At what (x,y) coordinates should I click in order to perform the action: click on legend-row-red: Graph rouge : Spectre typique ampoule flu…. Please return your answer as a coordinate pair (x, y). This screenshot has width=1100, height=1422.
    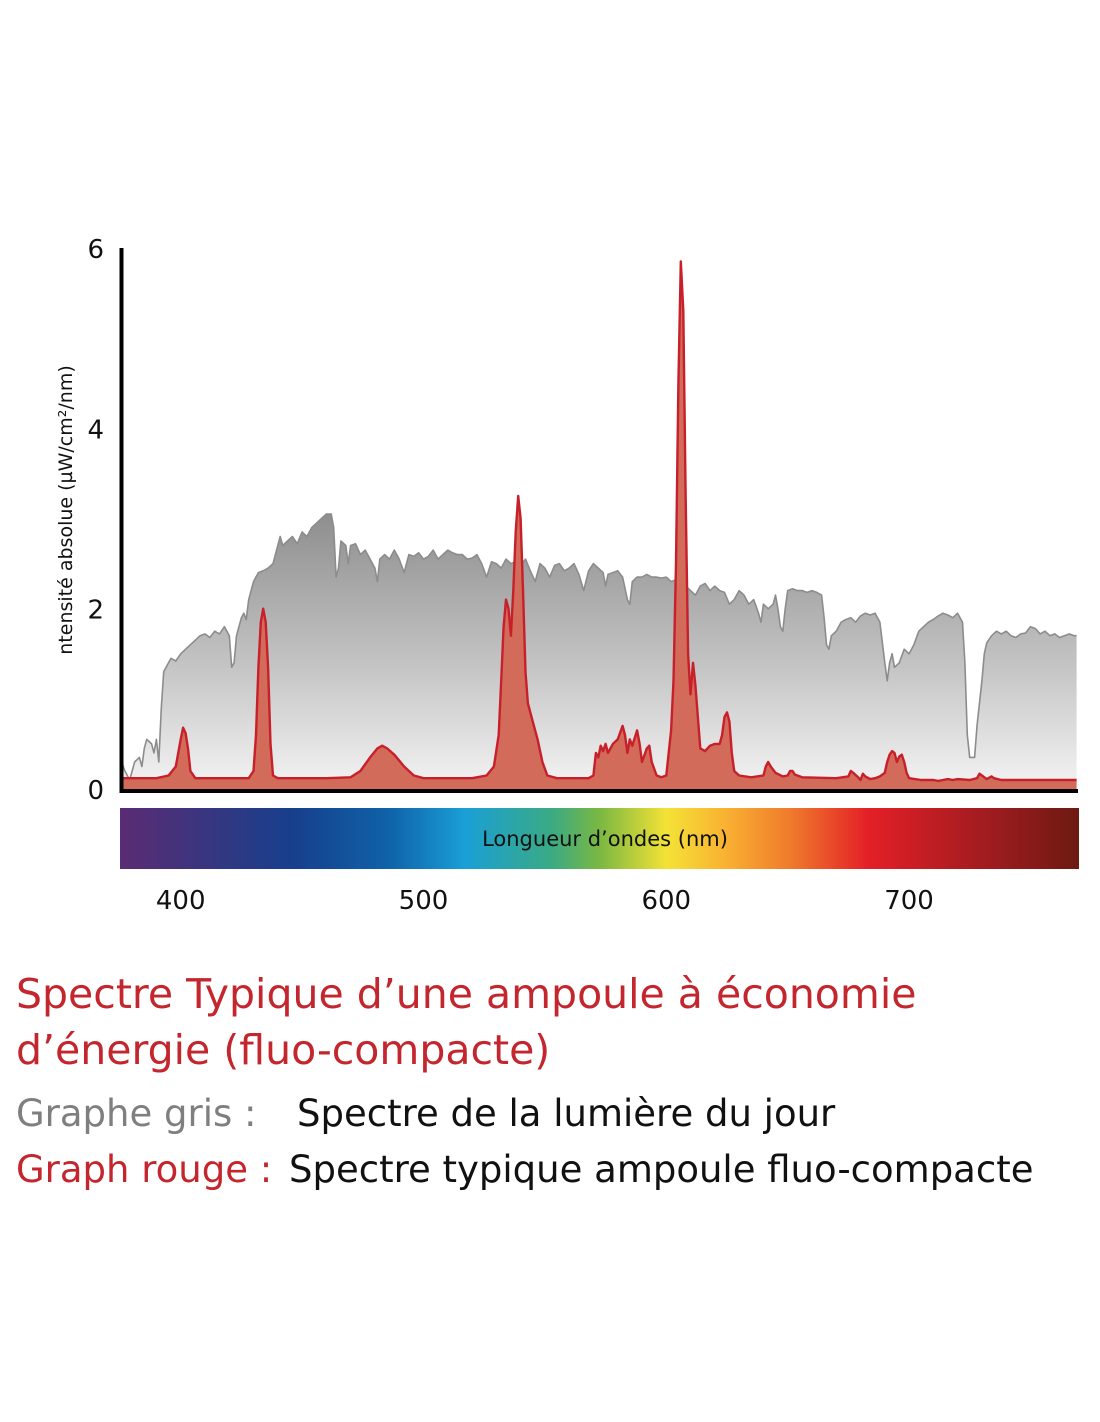
    Looking at the image, I should click on (551, 1170).